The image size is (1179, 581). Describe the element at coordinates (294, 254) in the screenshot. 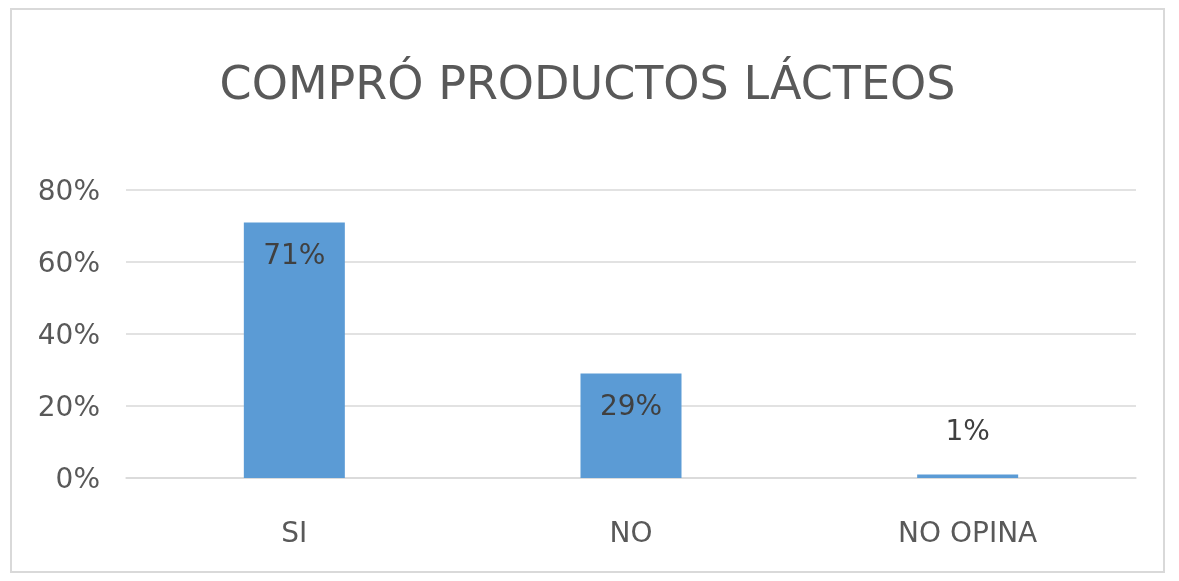

I see `data-label: 71%` at that location.